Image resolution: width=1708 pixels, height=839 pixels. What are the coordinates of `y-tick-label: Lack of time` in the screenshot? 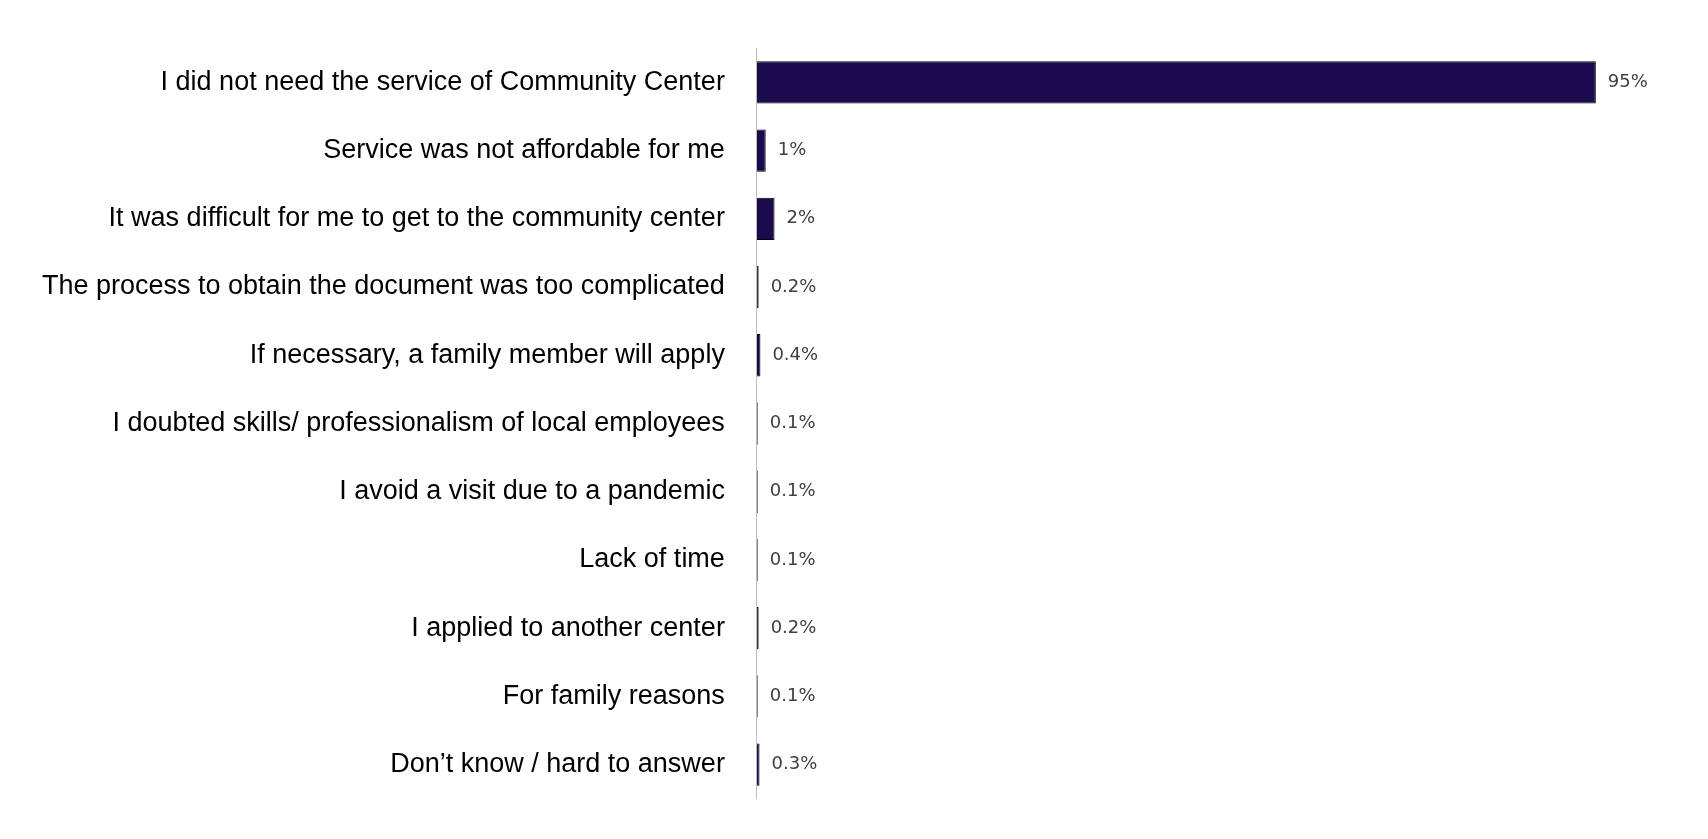 It's located at (652, 558).